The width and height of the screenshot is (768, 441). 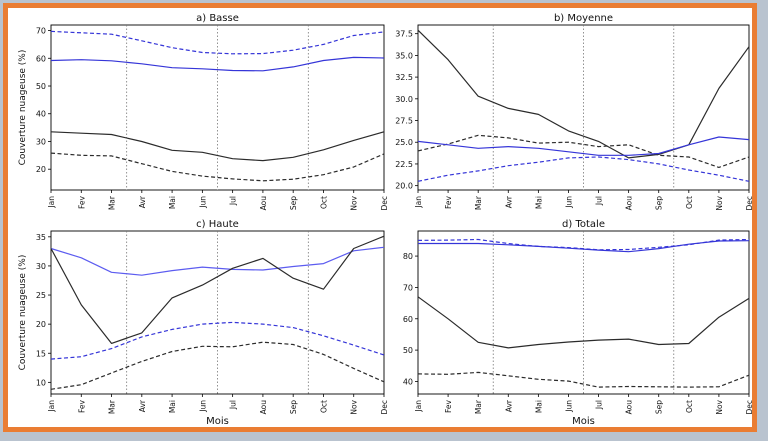 What do you see at coordinates (41, 382) in the screenshot?
I see `y-tick-label: 10` at bounding box center [41, 382].